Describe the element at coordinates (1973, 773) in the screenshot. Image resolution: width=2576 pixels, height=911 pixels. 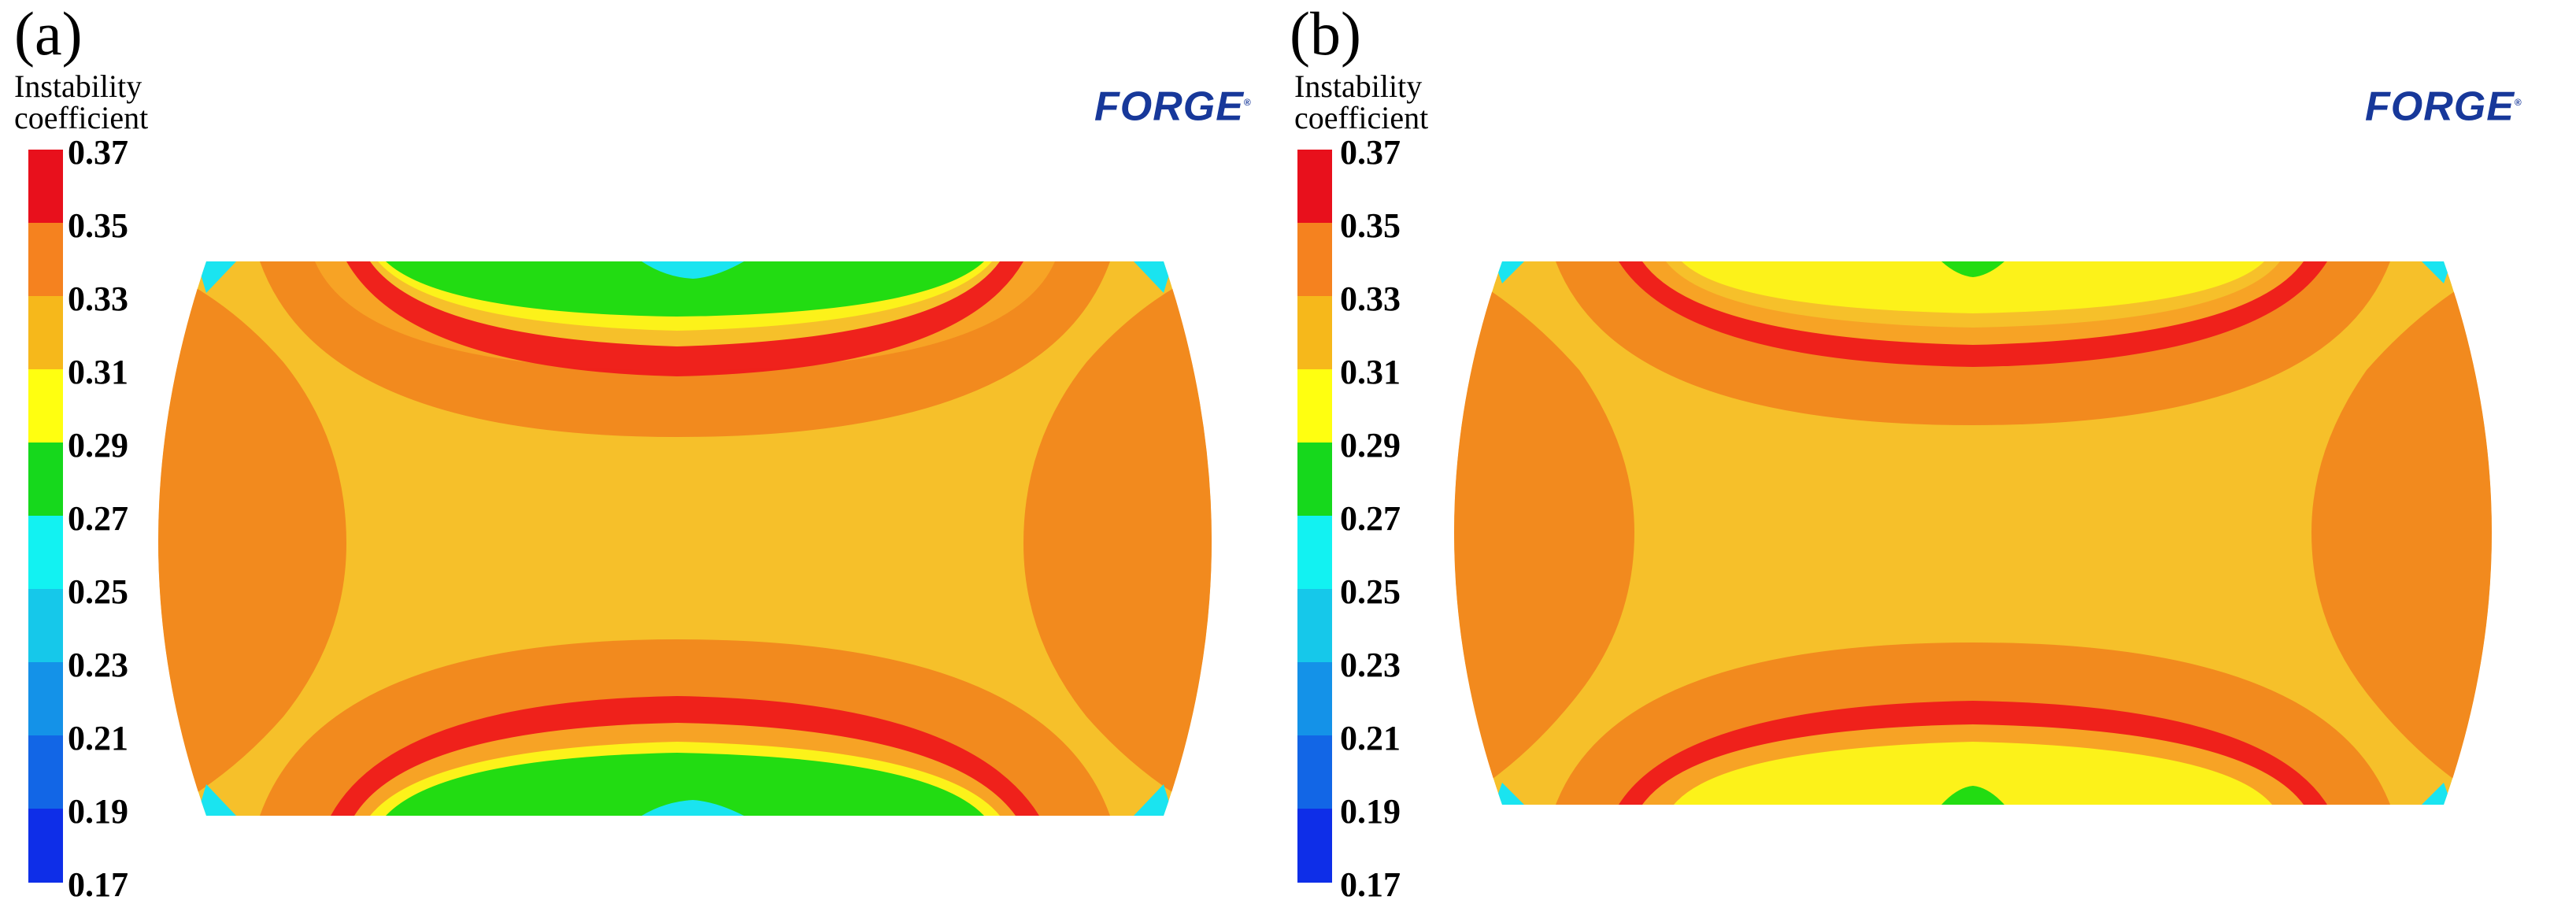
I see `region-bottom-yellow` at that location.